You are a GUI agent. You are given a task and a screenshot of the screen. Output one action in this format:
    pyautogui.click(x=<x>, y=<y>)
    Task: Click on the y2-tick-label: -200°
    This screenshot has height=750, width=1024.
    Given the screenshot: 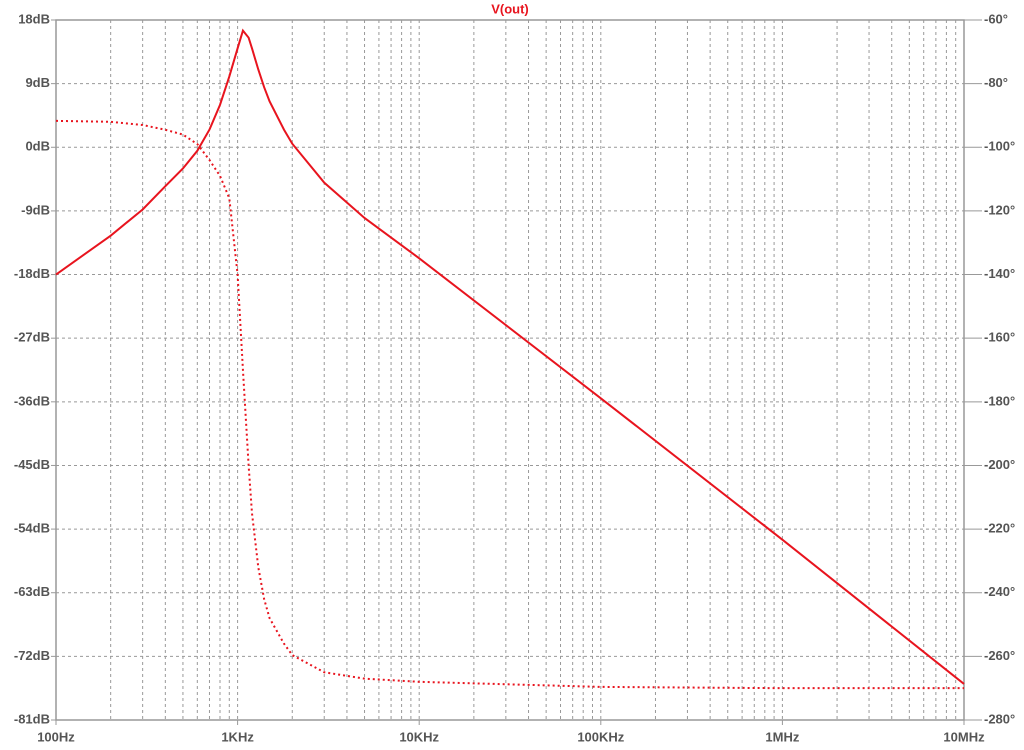 What is the action you would take?
    pyautogui.click(x=999, y=464)
    